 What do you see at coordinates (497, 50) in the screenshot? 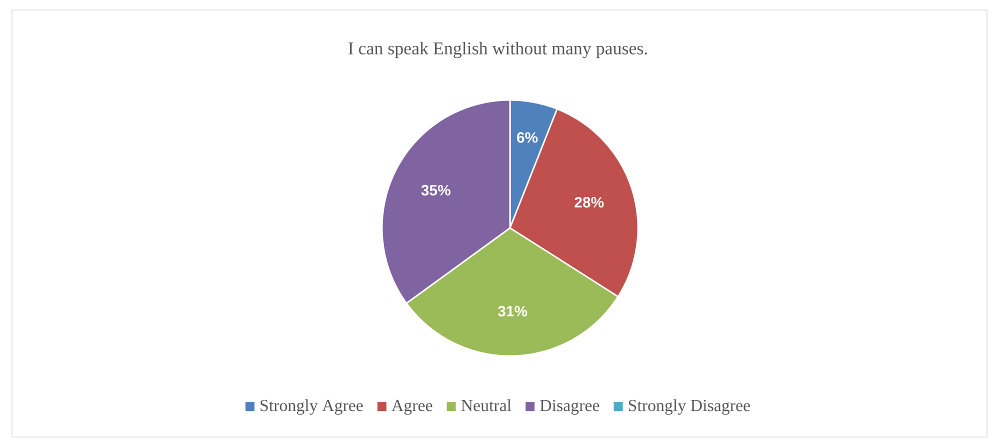
I see `chart-title: I can speak English without many pauses.` at bounding box center [497, 50].